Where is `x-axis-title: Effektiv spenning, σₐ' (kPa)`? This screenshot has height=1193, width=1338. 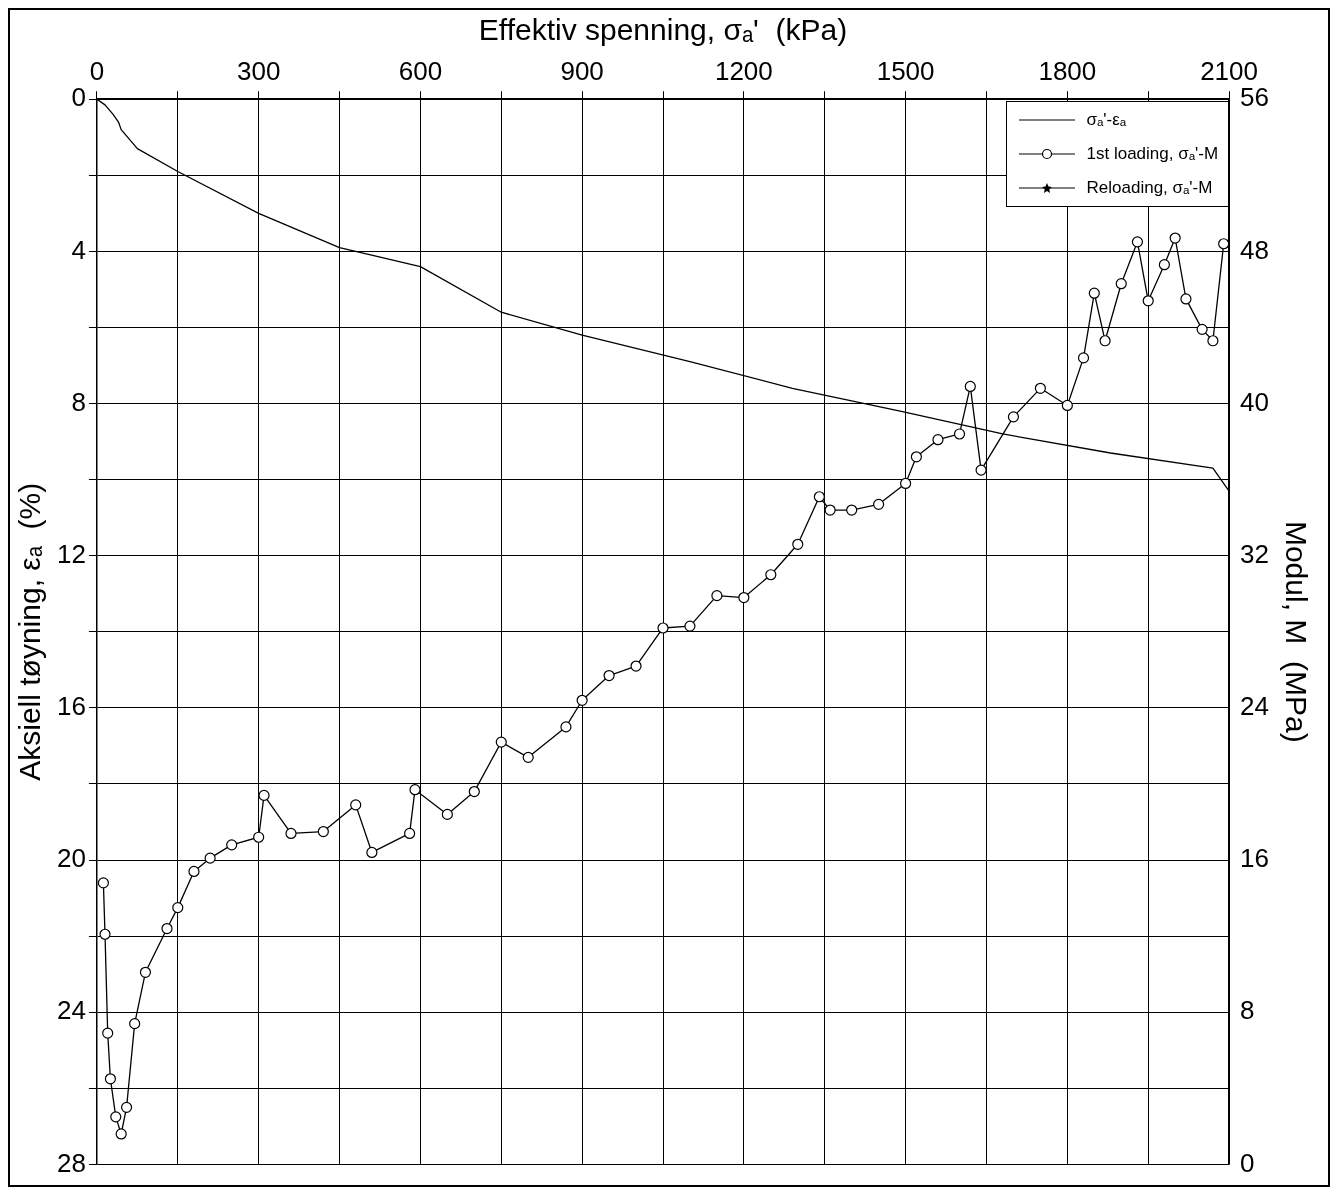 x-axis-title: Effektiv spenning, σₐ' (kPa) is located at coordinates (663, 30).